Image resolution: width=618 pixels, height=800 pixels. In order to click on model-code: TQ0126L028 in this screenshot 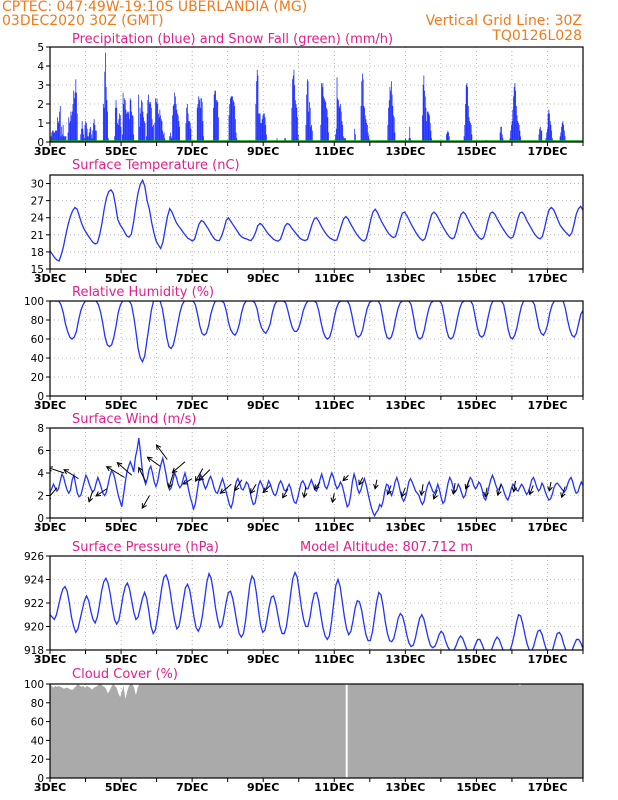, I will do `click(537, 36)`.